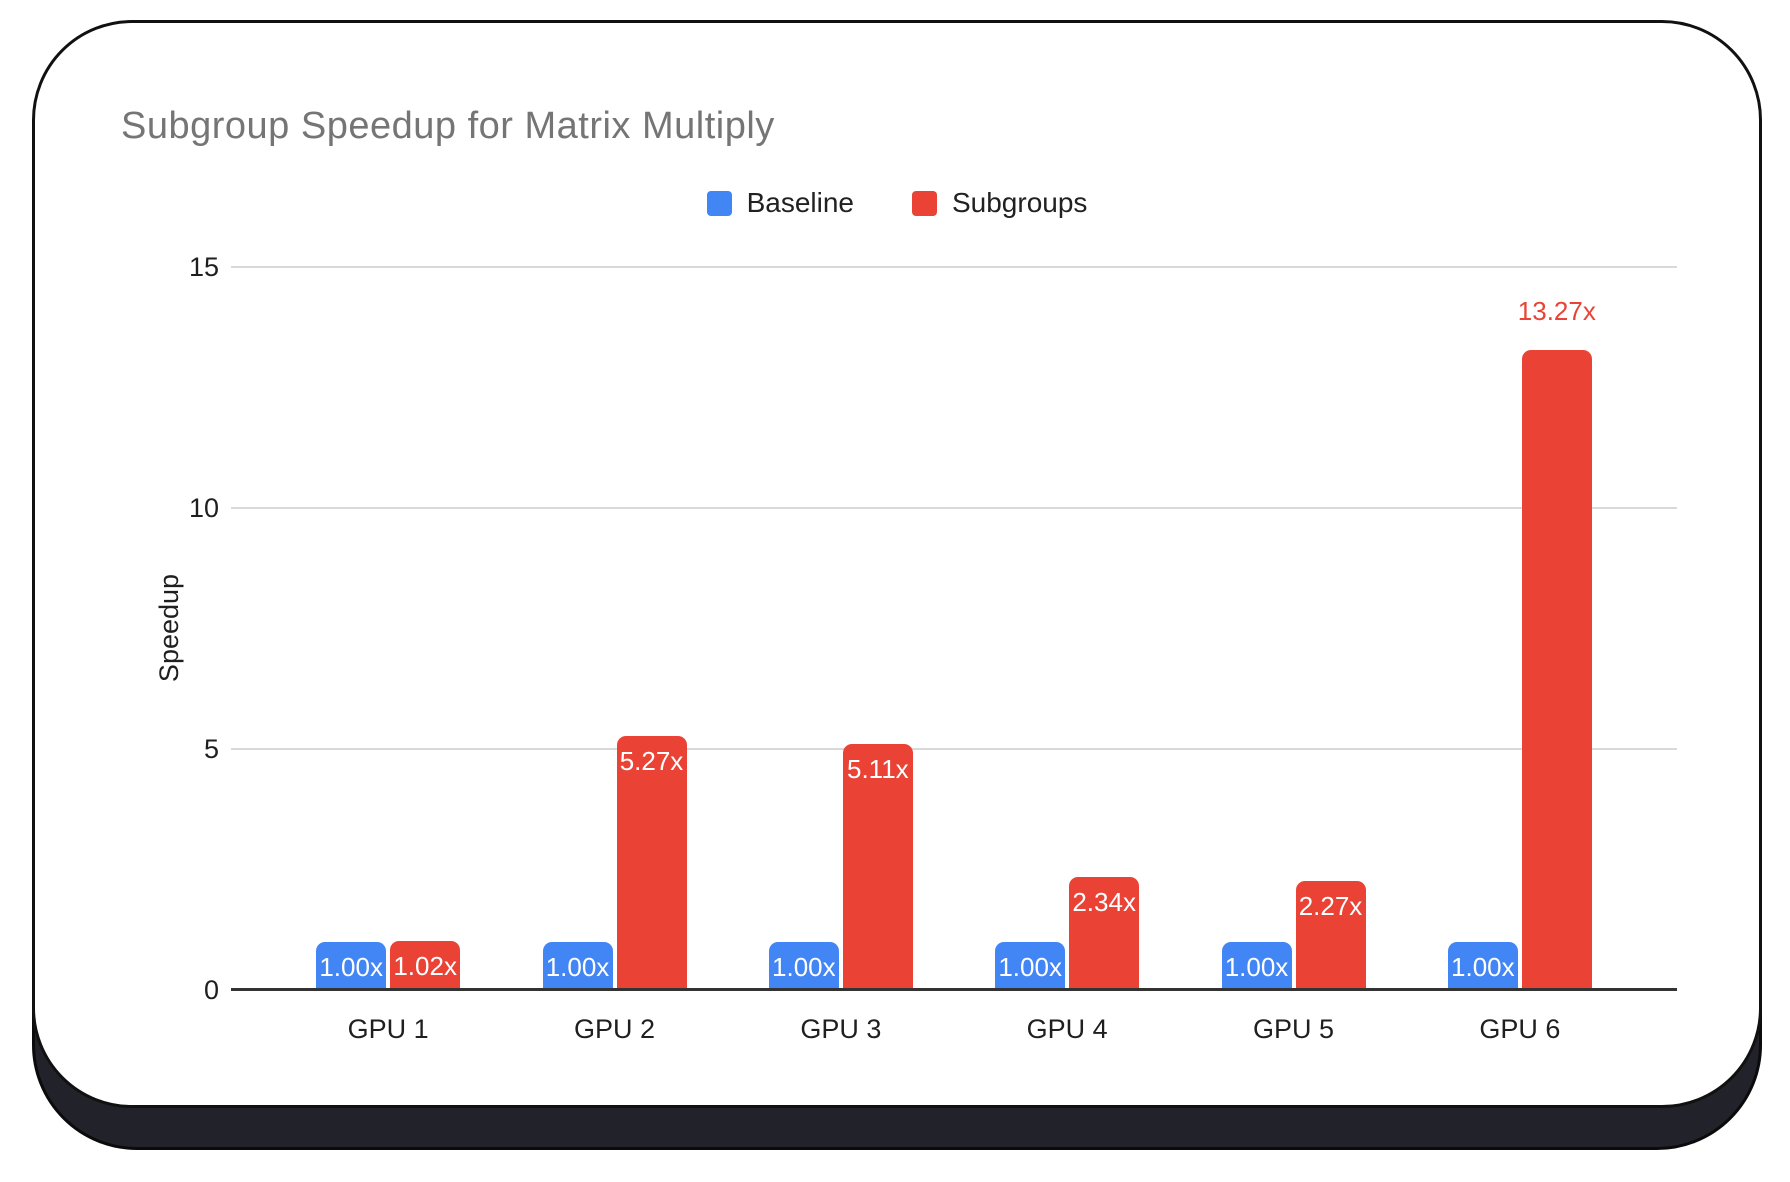  Describe the element at coordinates (651, 761) in the screenshot. I see `bar-value-label-subgroups-gpu-2: 5.27x` at that location.